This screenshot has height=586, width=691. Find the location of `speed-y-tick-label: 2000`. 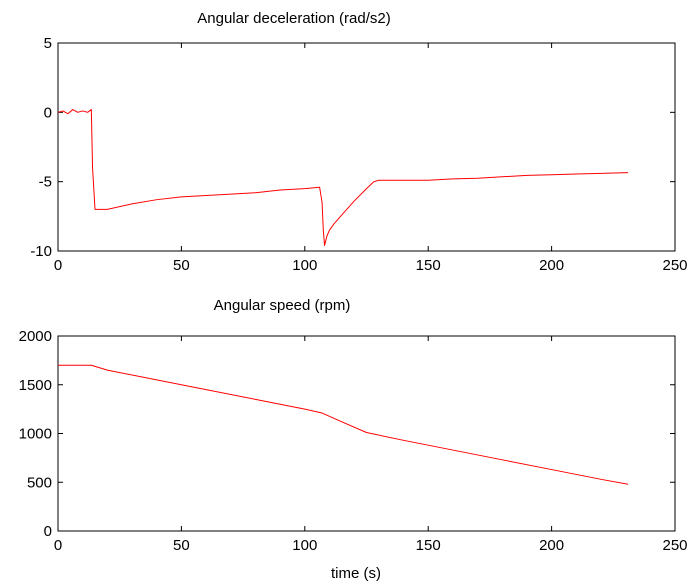

speed-y-tick-label: 2000 is located at coordinates (35, 336).